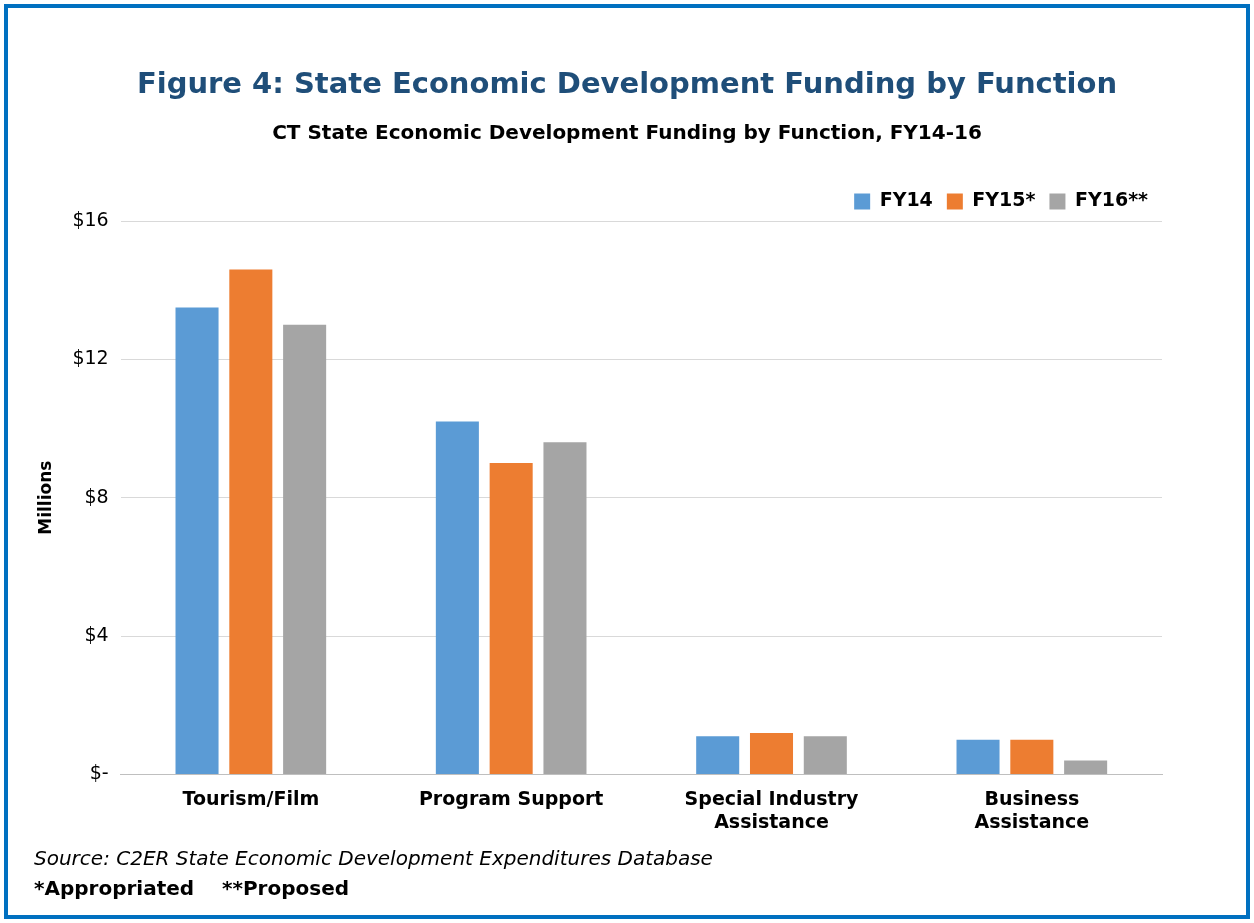 This screenshot has width=1254, height=923. Describe the element at coordinates (1032, 809) in the screenshot. I see `x-tick-label: Business Assistance` at that location.